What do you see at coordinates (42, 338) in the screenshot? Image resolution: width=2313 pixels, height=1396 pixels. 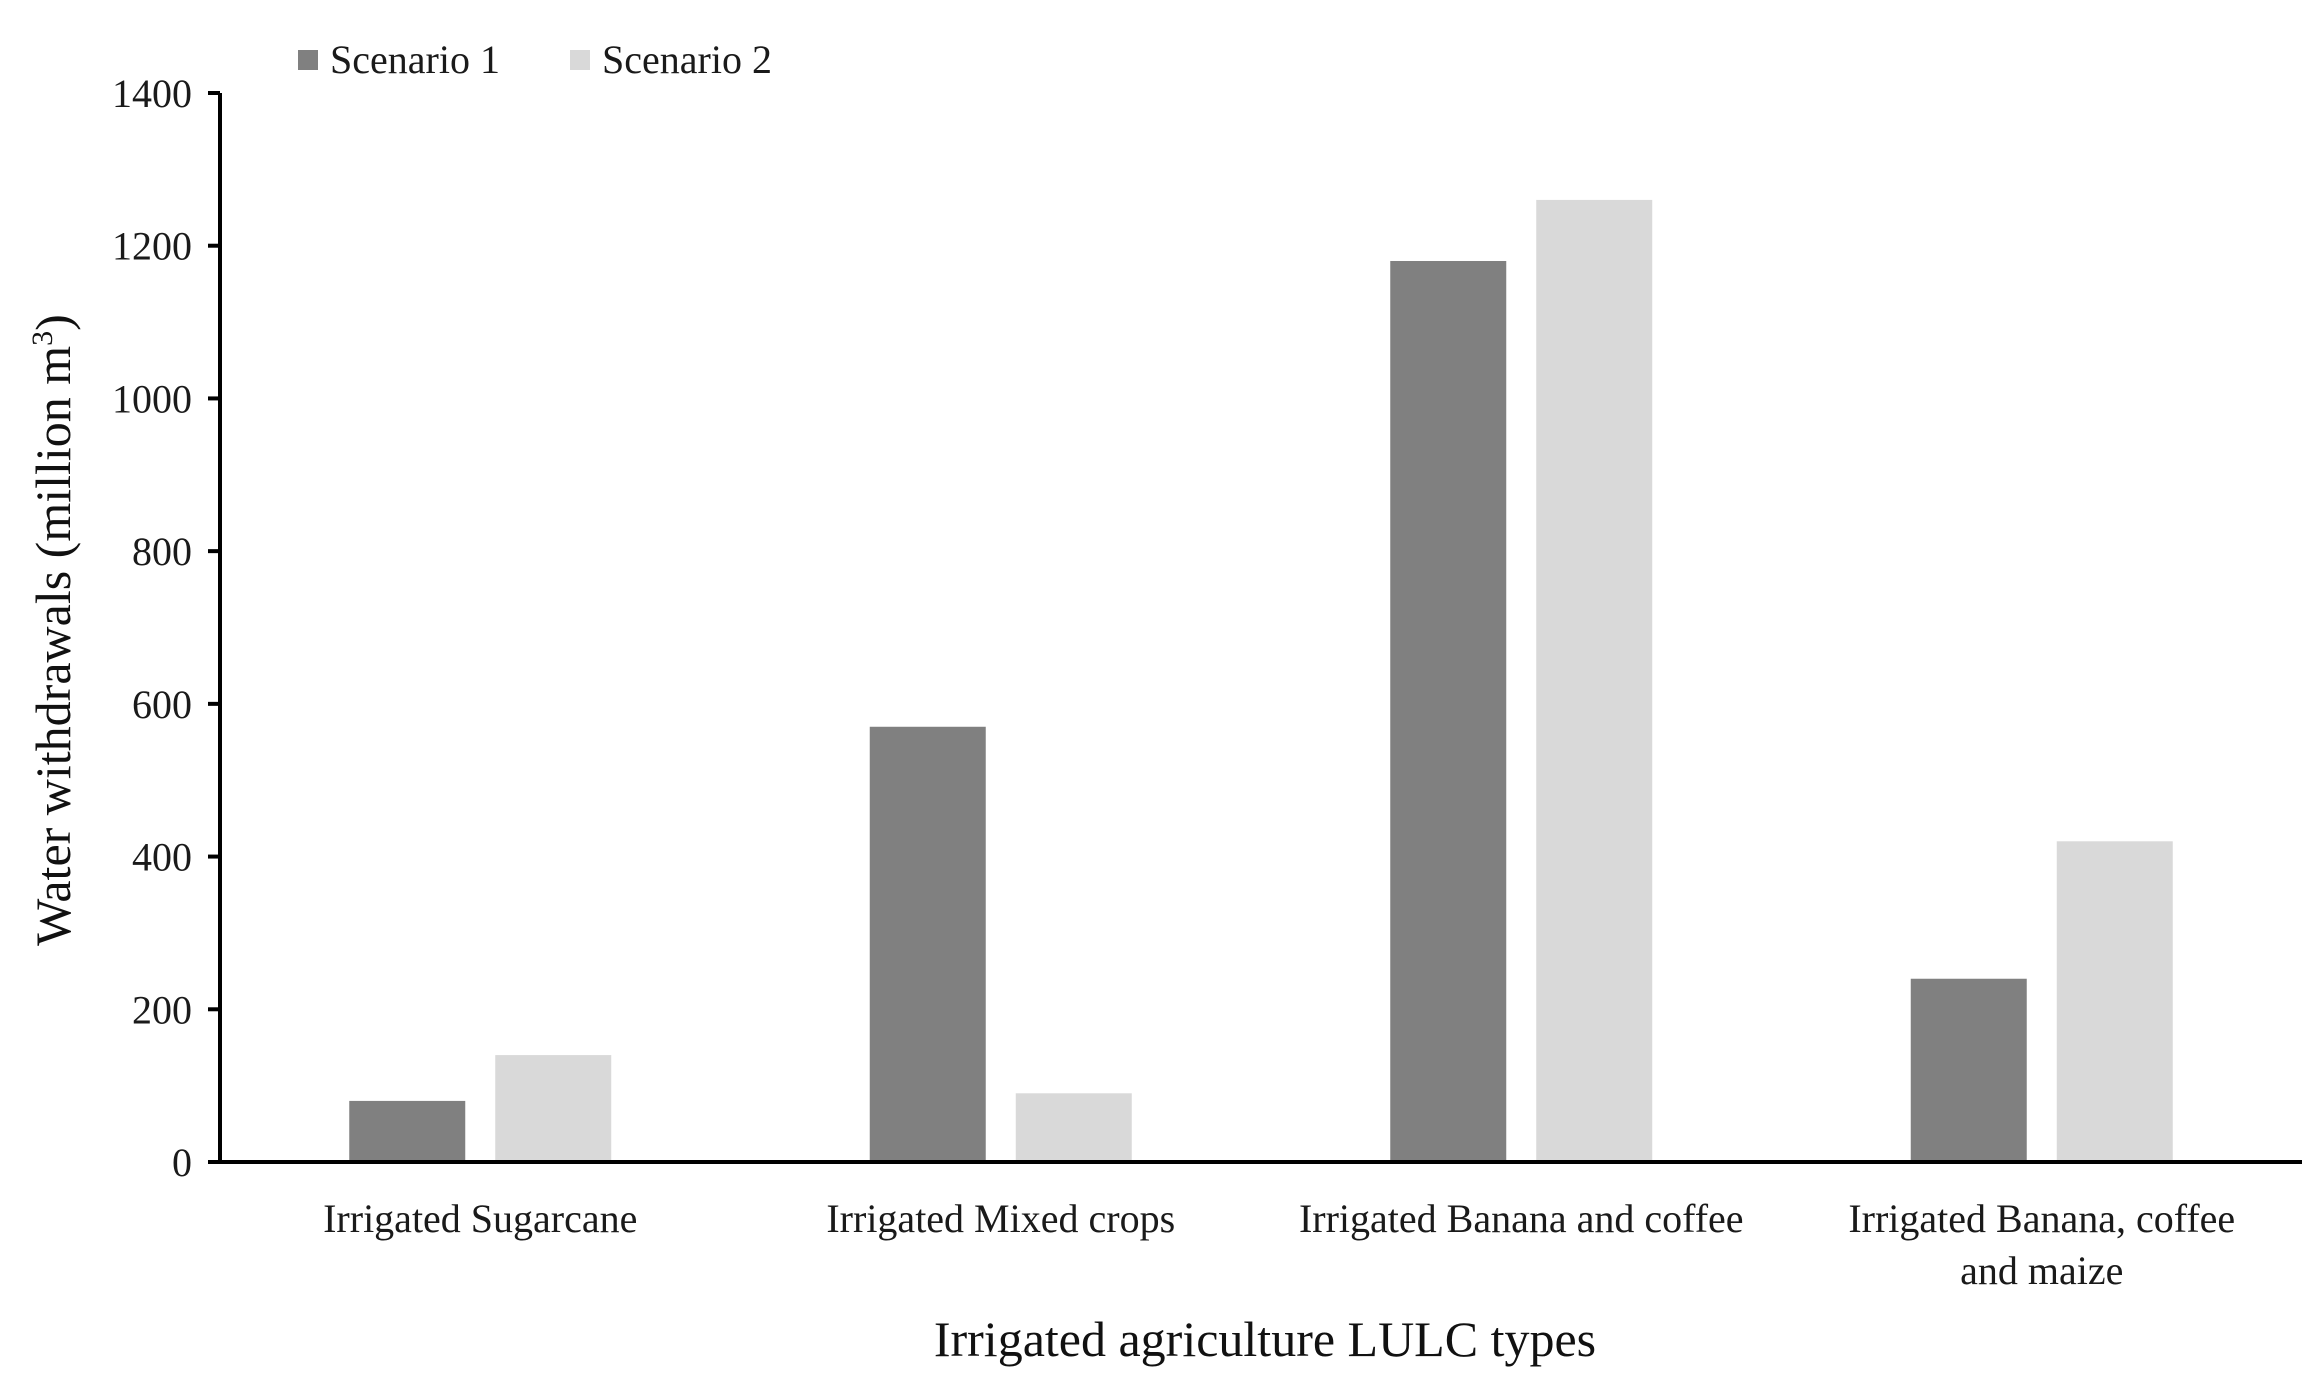 I see `y-axis-title-superscript: 3` at bounding box center [42, 338].